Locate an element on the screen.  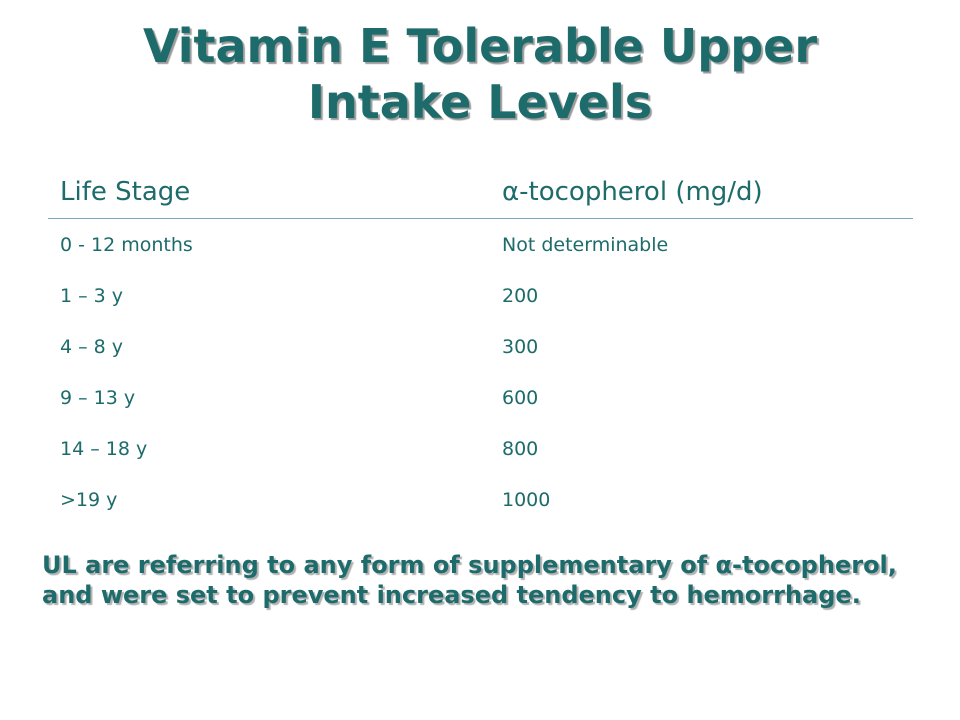
table-row: 0 - 12 months Not determinable is located at coordinates (480, 245).